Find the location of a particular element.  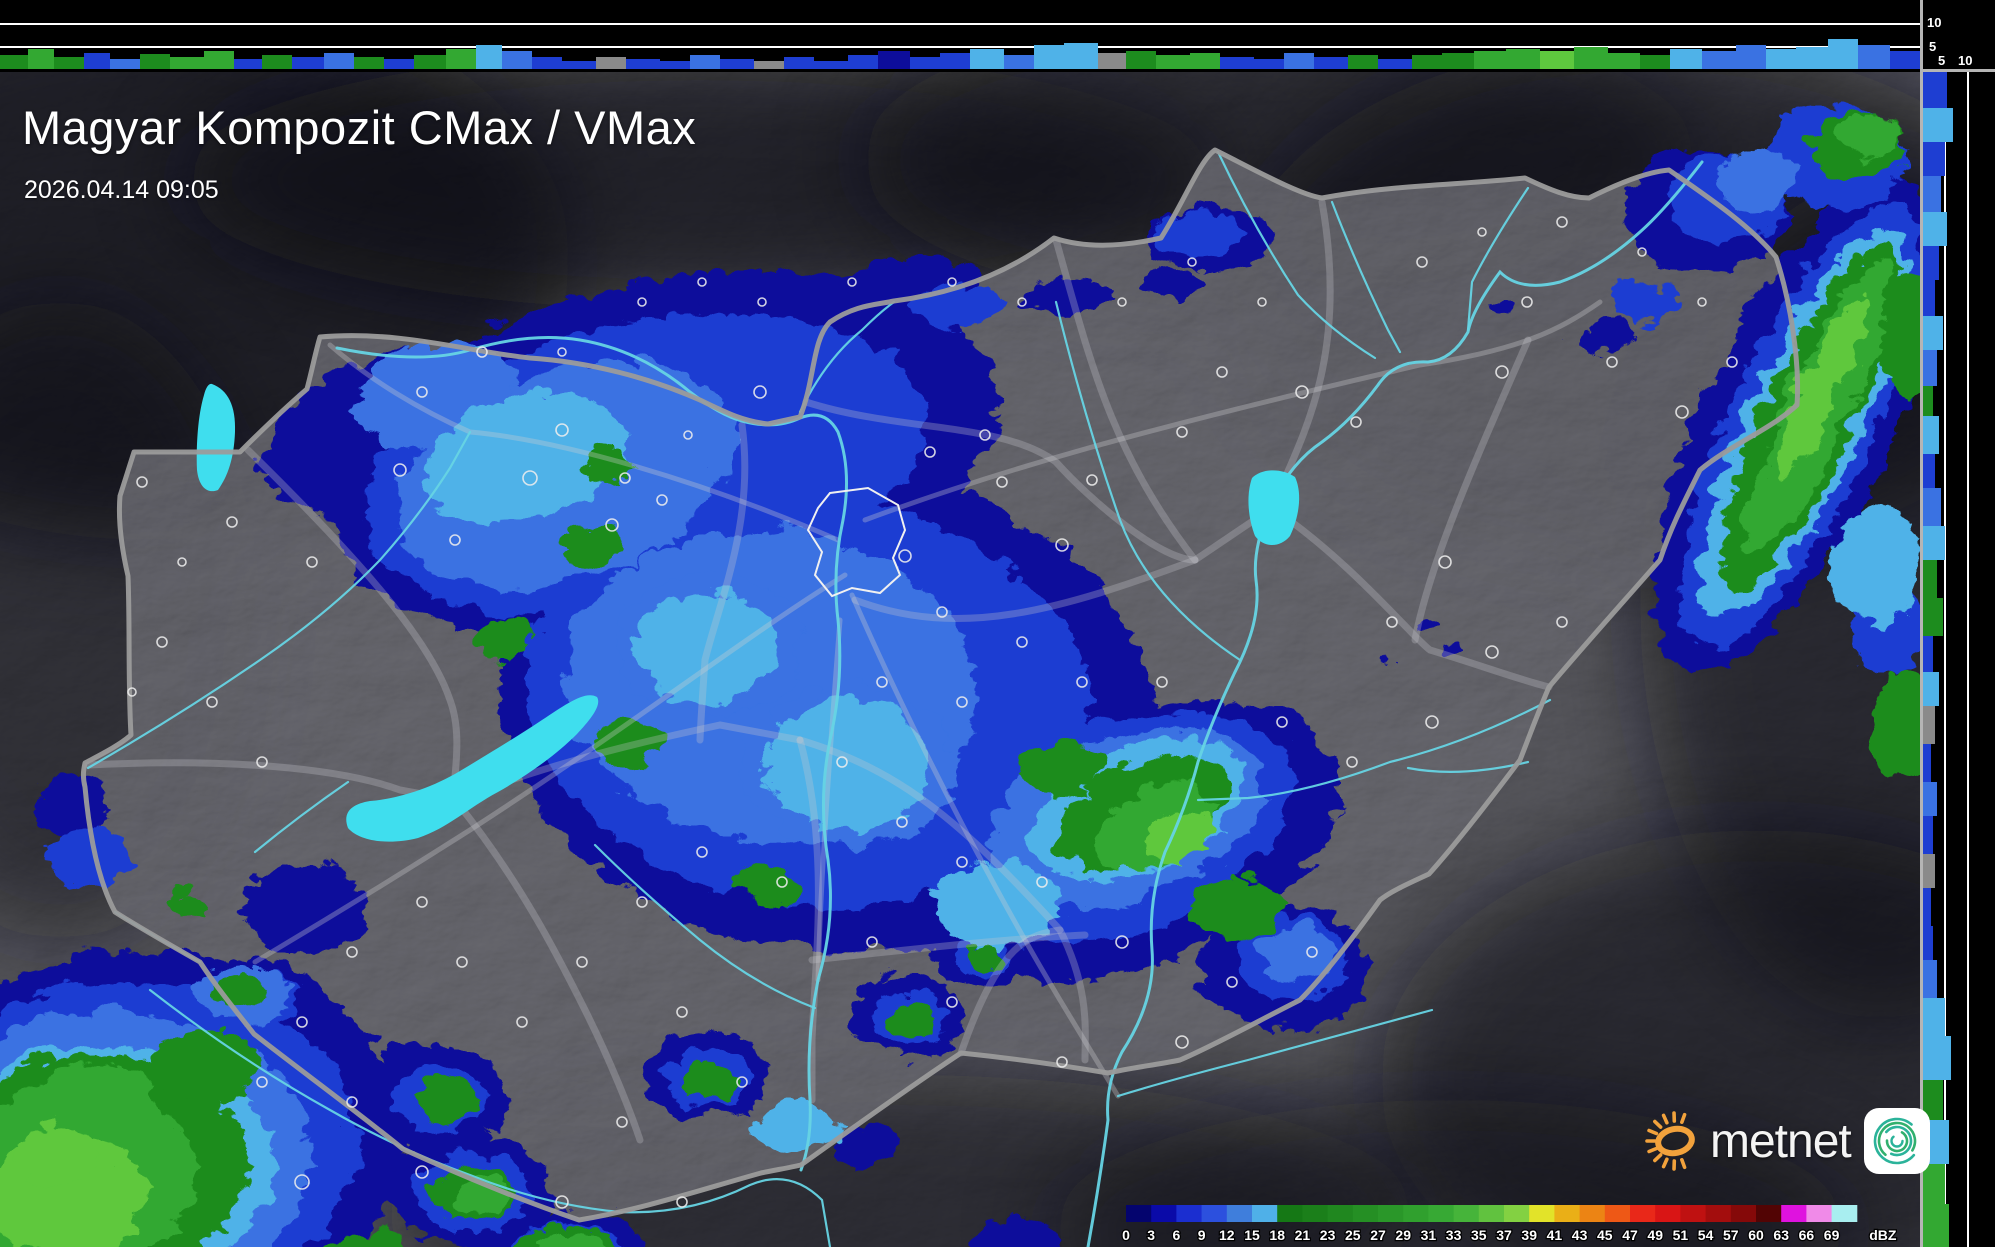

colorbar-unit-label: dBZ is located at coordinates (1883, 1235).